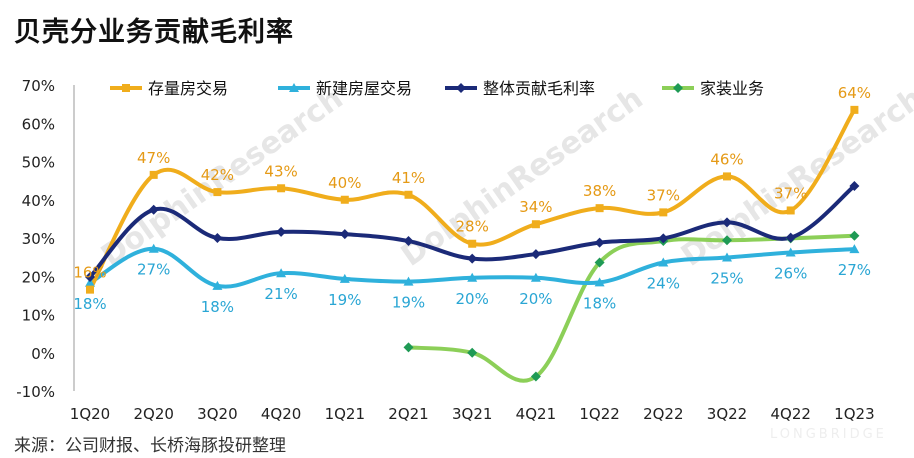 The height and width of the screenshot is (458, 914). What do you see at coordinates (217, 414) in the screenshot?
I see `x-tick-label: 3Q20` at bounding box center [217, 414].